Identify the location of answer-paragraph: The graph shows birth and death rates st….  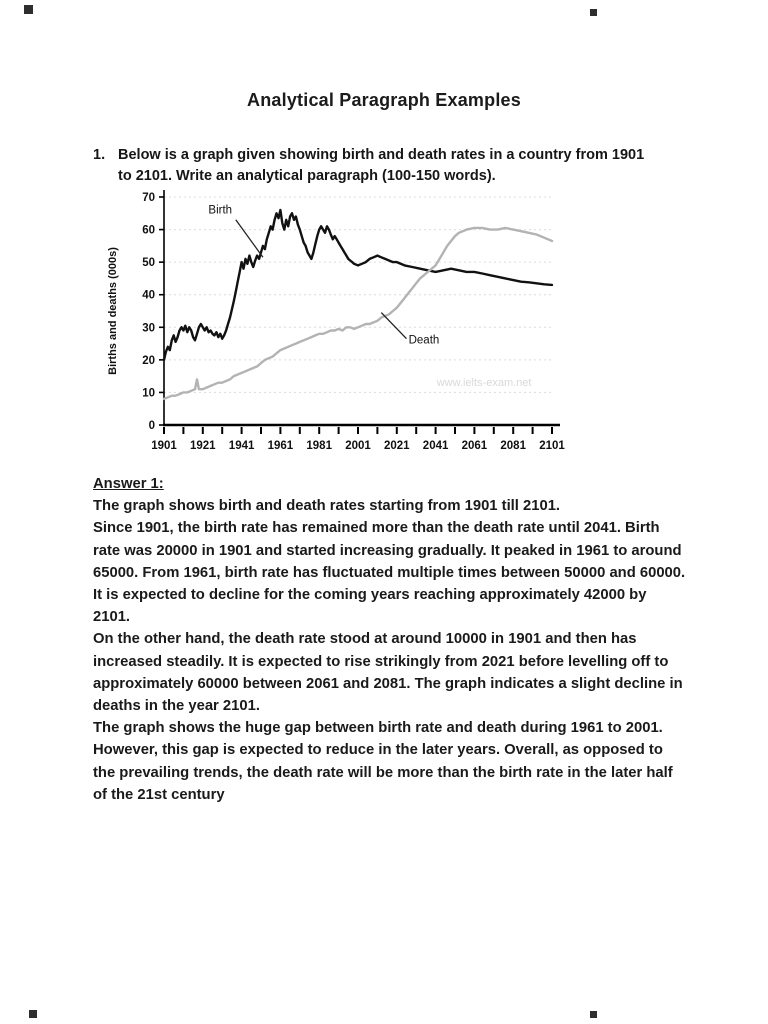
(327, 506).